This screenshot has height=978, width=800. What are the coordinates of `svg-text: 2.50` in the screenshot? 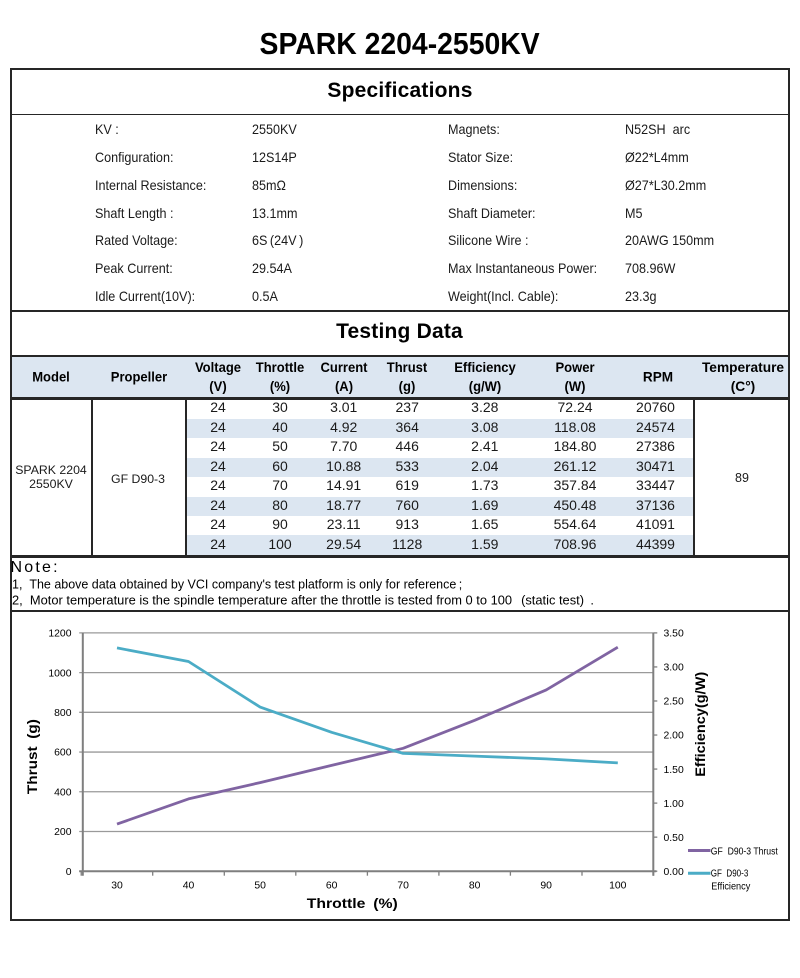 It's located at (674, 702).